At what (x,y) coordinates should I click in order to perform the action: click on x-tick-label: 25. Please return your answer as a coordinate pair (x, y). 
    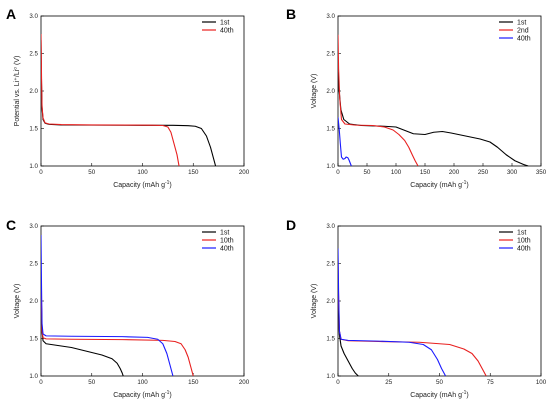
    Looking at the image, I should click on (388, 382).